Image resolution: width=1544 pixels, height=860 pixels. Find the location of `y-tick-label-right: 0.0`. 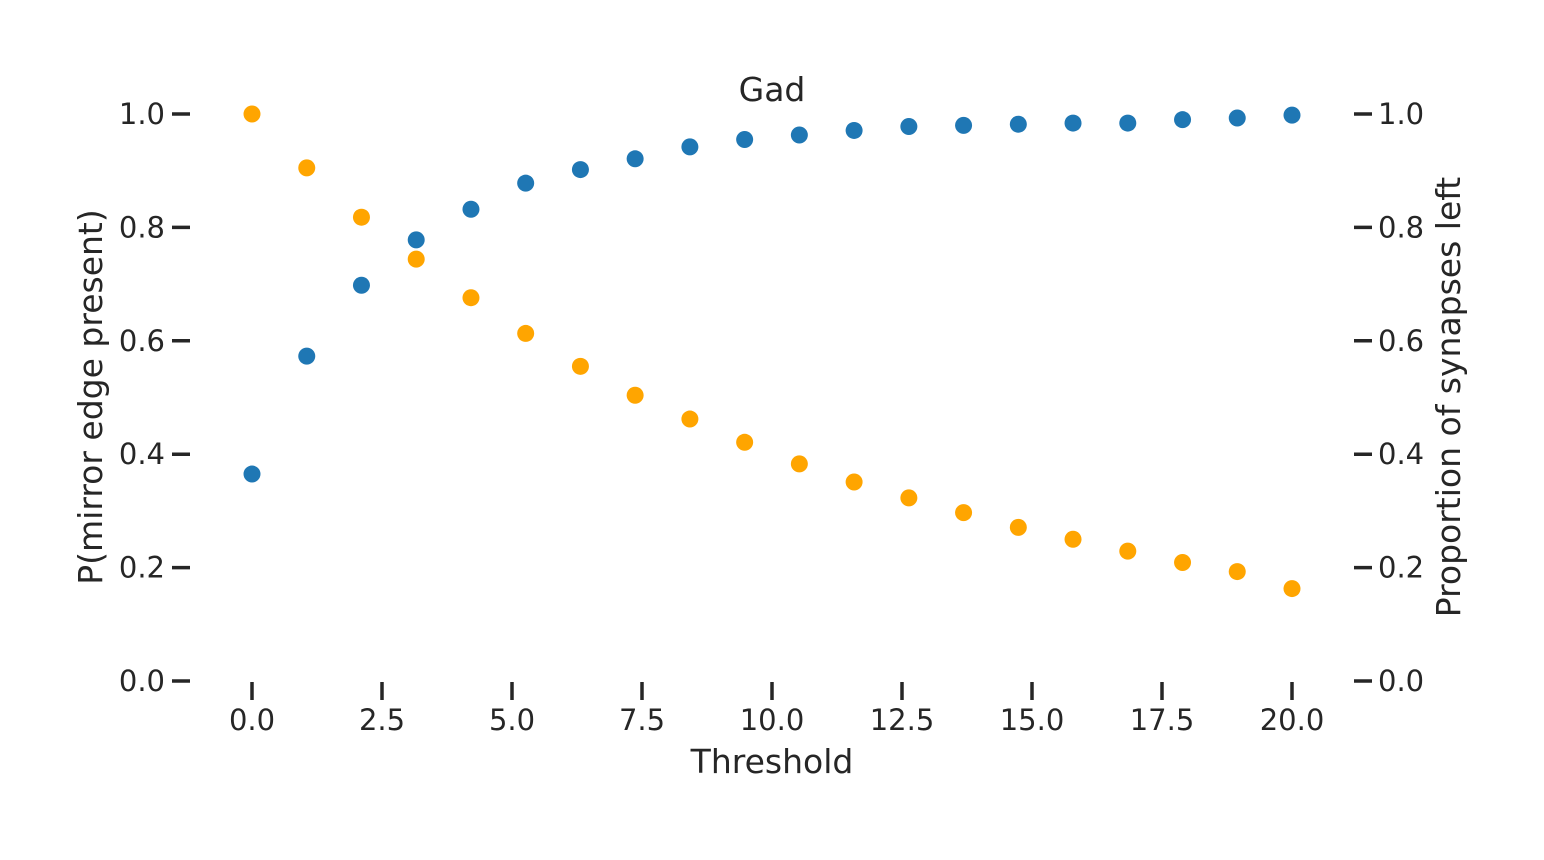

y-tick-label-right: 0.0 is located at coordinates (1401, 681).